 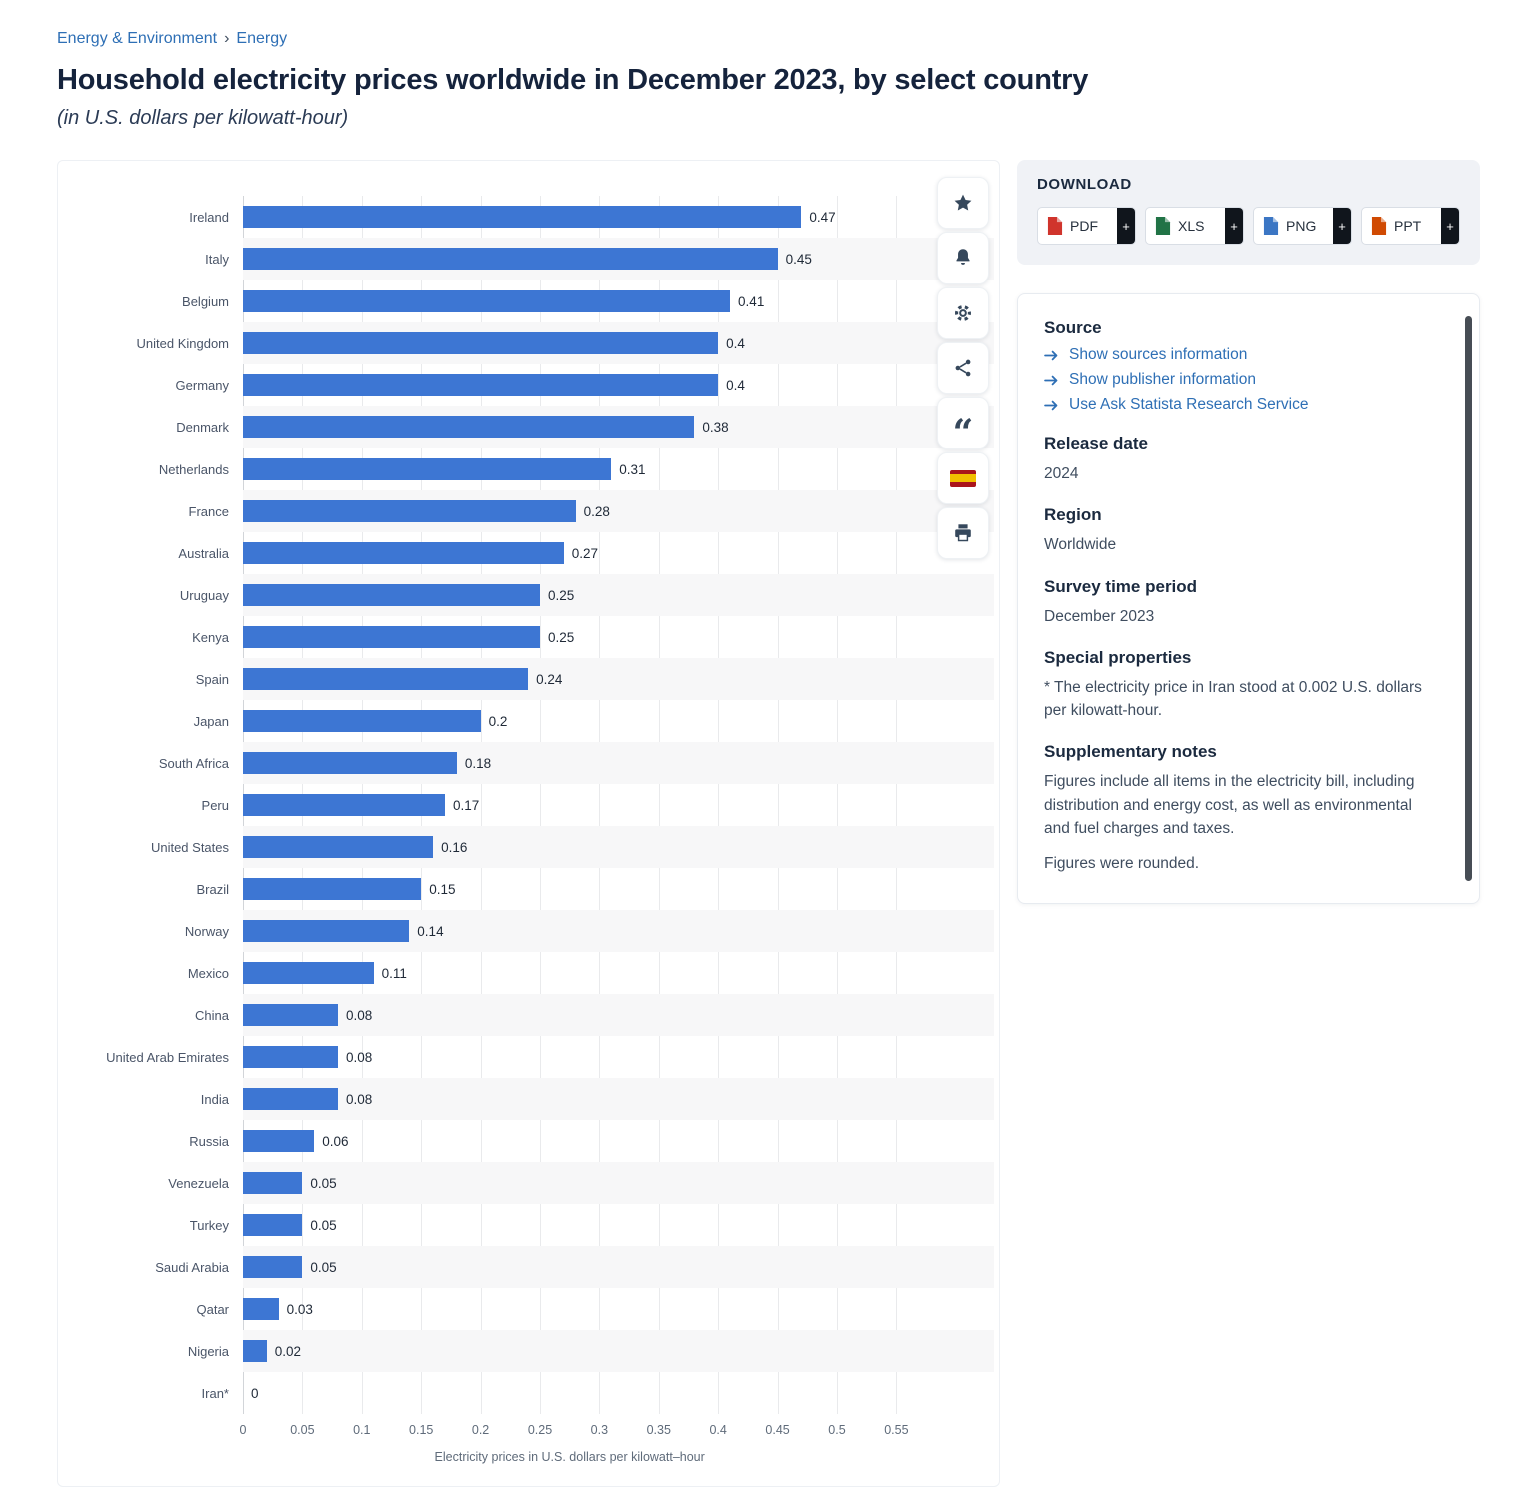 What do you see at coordinates (528, 1141) in the screenshot?
I see `chart-row: Russia 0.06` at bounding box center [528, 1141].